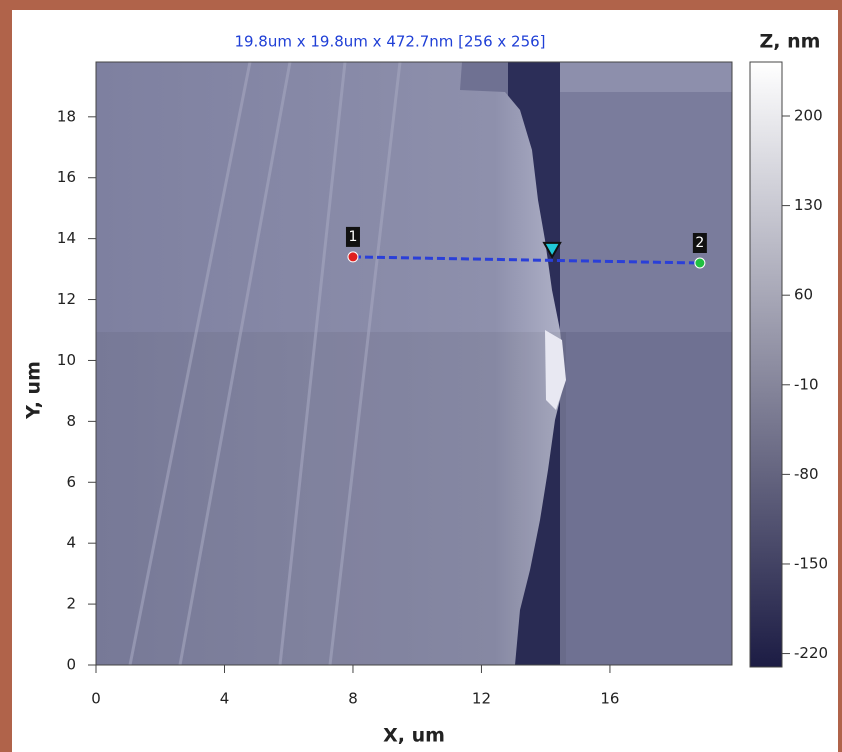 This screenshot has width=842, height=752. I want to click on edge-highlight, so click(555, 370).